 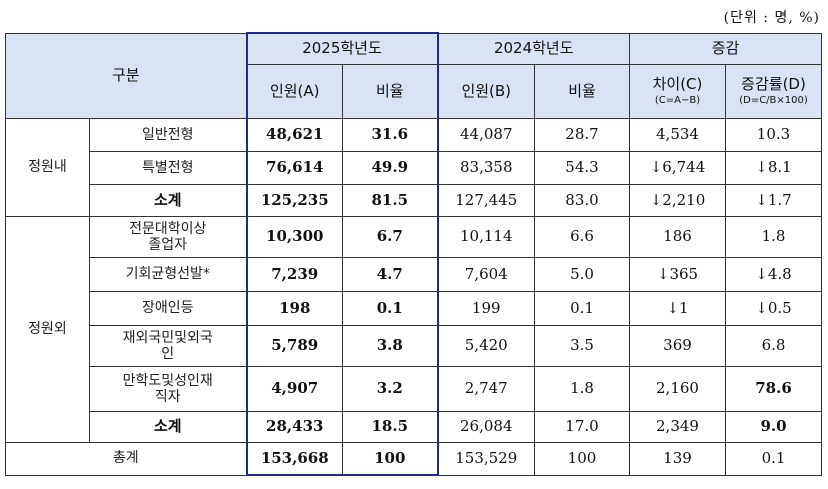 I want to click on diff-value: 2,160, so click(x=677, y=388).